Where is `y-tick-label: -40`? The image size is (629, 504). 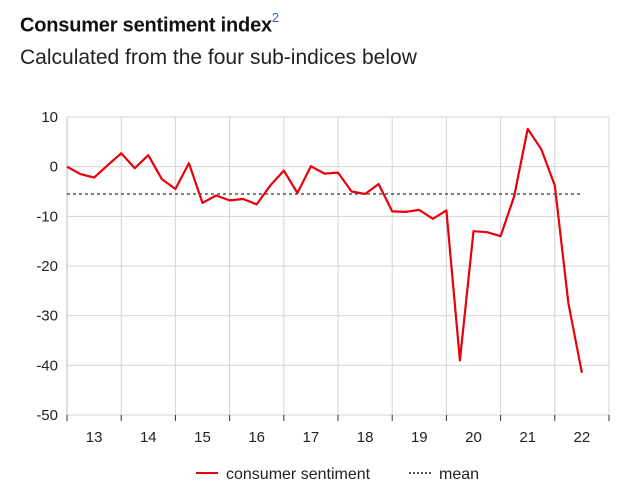 y-tick-label: -40 is located at coordinates (47, 365).